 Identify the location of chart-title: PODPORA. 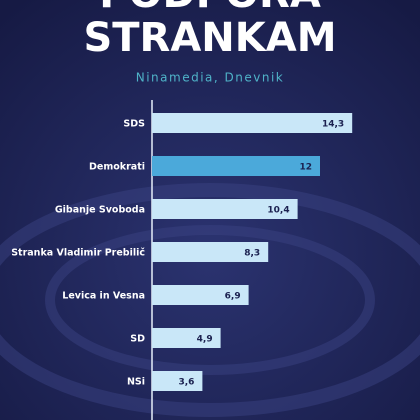
(210, 8).